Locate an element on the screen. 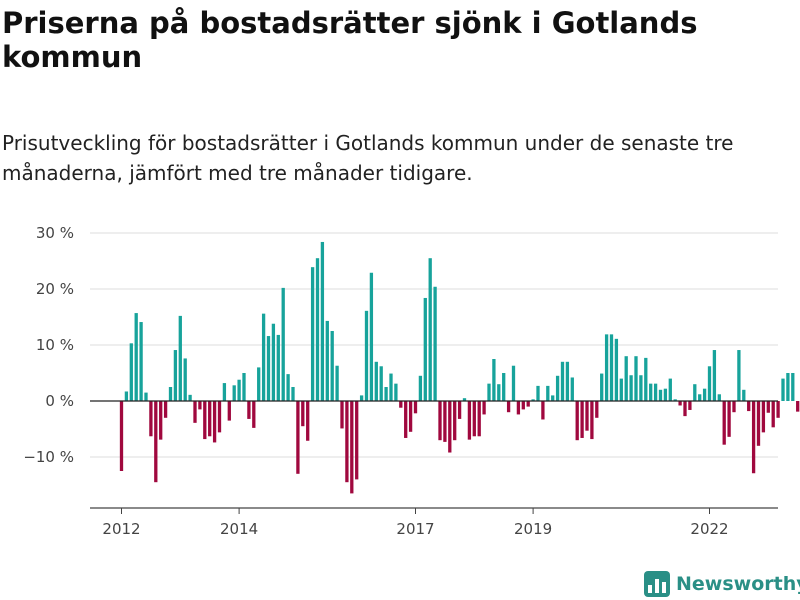 This screenshot has height=600, width=800. brand-name: Newsworthy is located at coordinates (738, 584).